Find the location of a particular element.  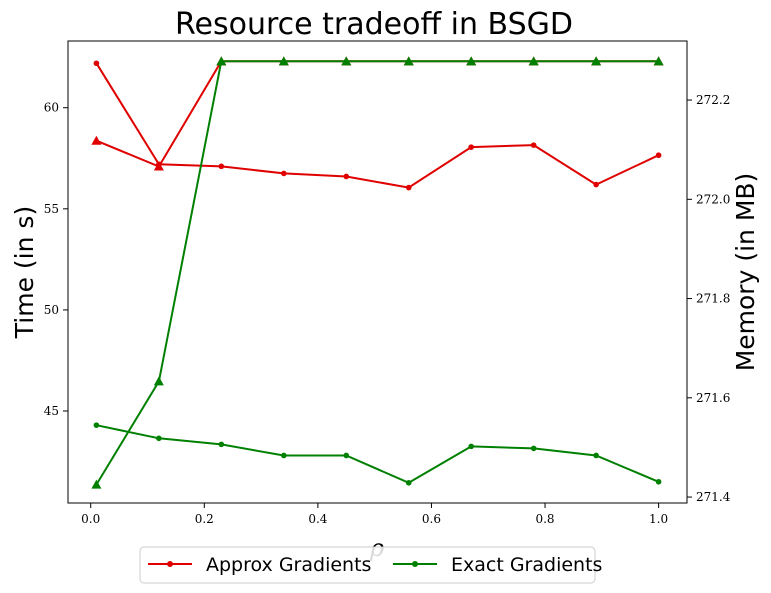

left-axis-label: Time (in s) is located at coordinates (24, 272).